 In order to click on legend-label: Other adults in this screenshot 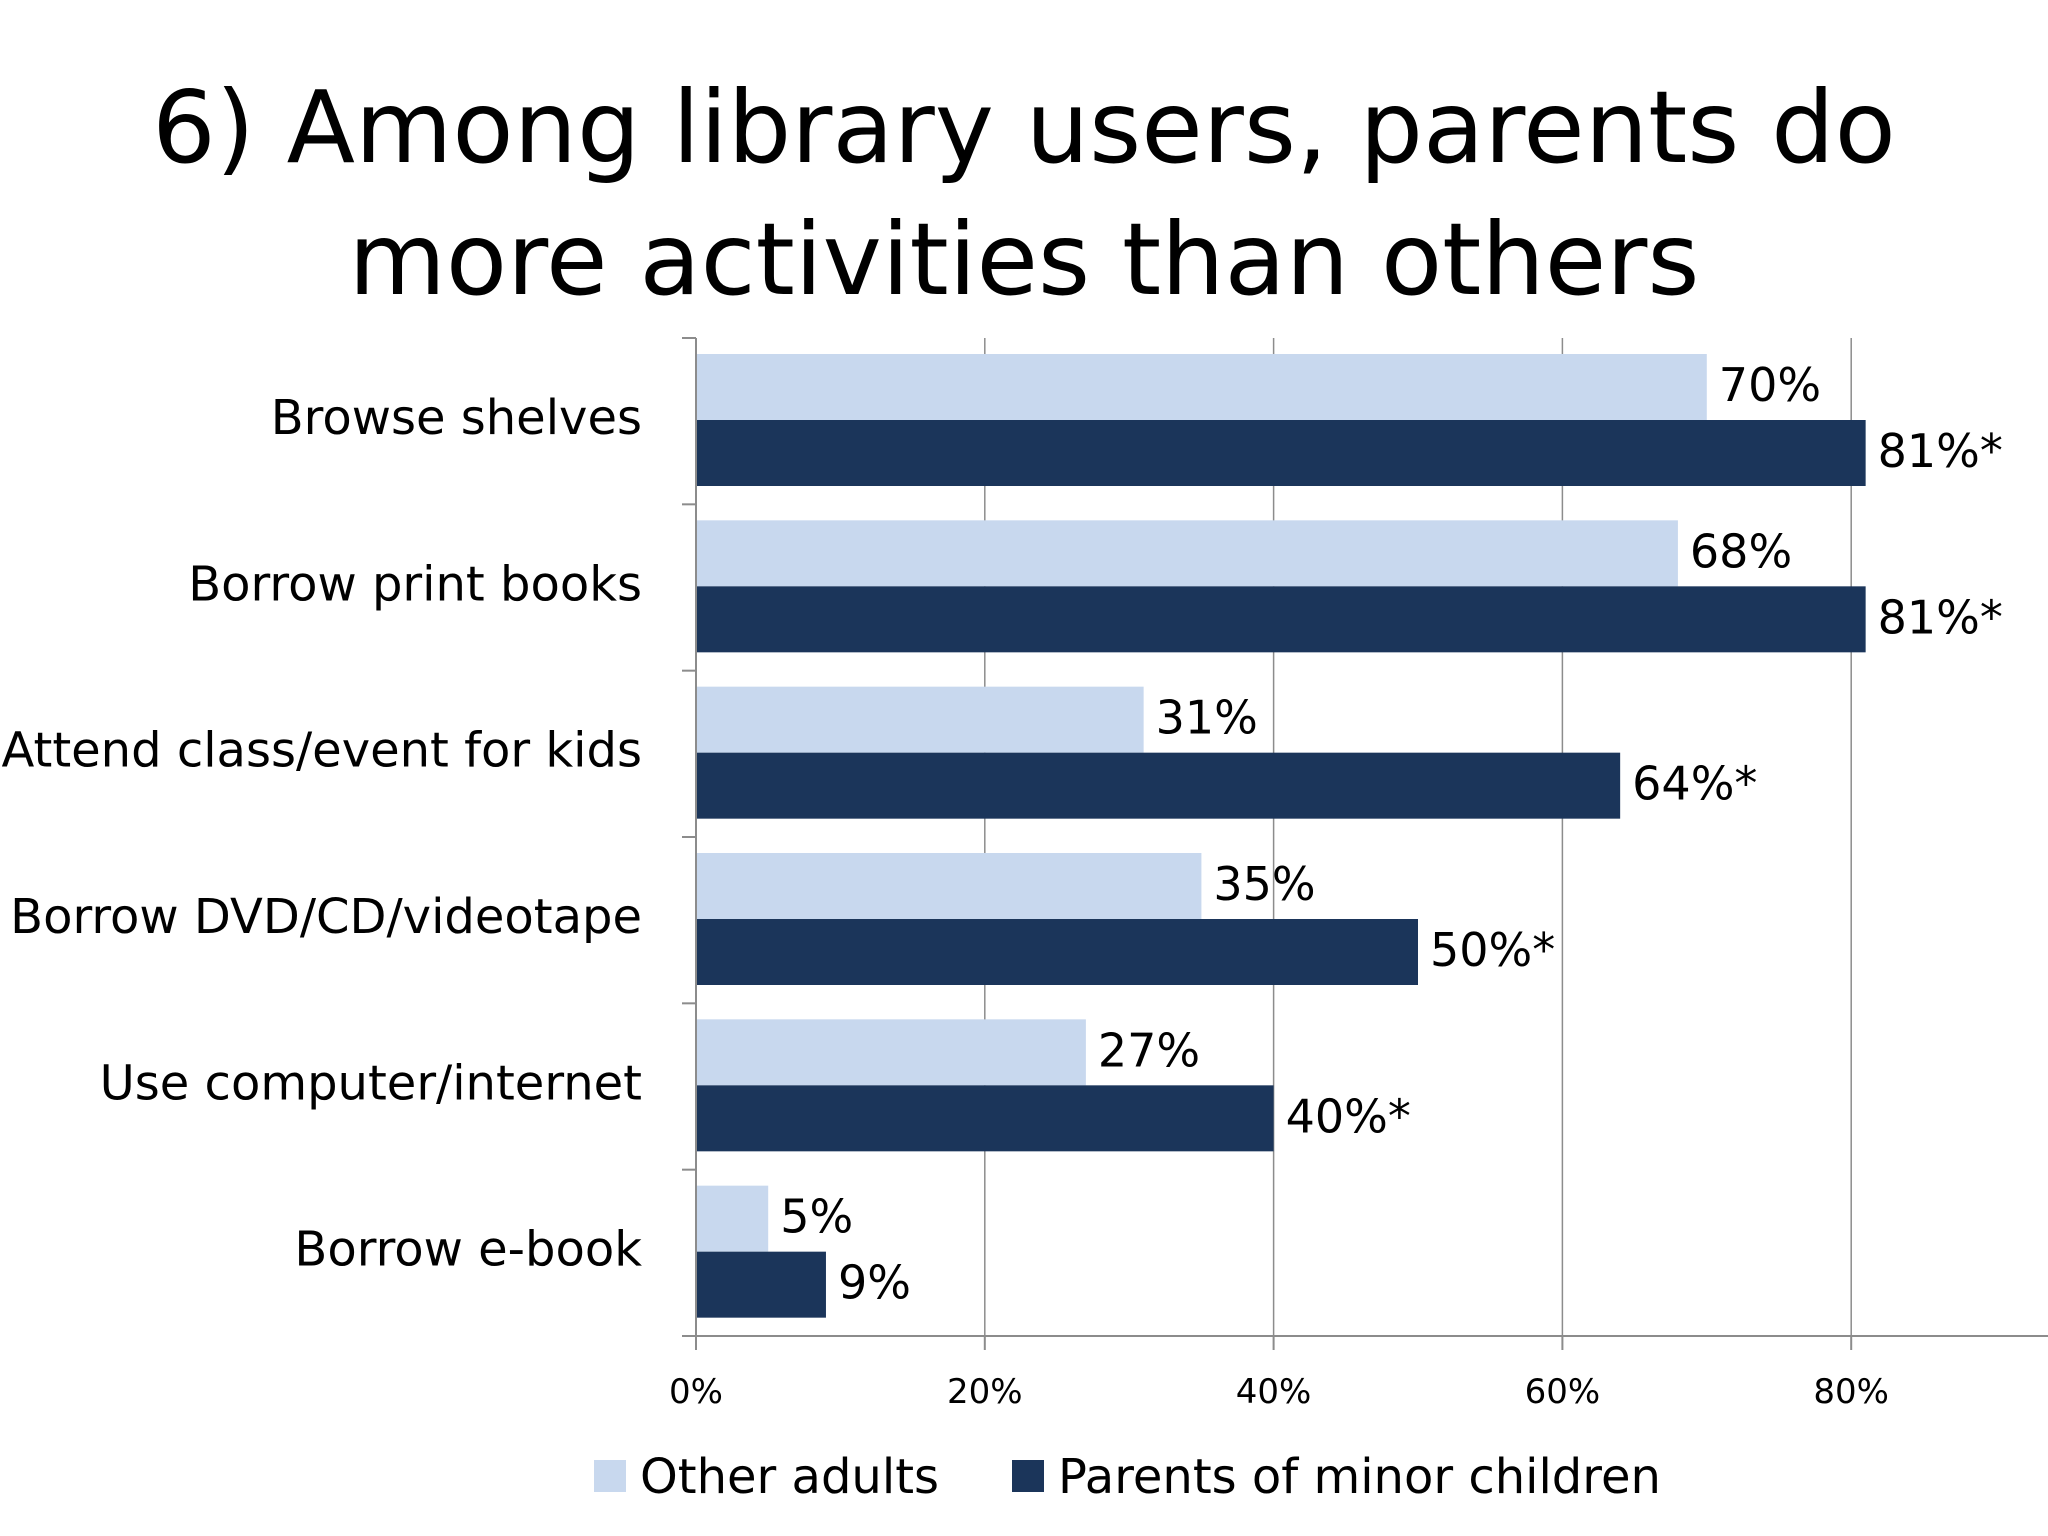, I will do `click(789, 1477)`.